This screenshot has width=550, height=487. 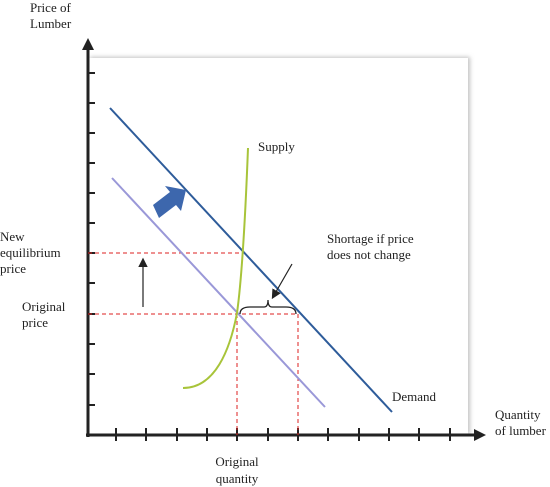 What do you see at coordinates (276, 146) in the screenshot?
I see `supply-label: Supply` at bounding box center [276, 146].